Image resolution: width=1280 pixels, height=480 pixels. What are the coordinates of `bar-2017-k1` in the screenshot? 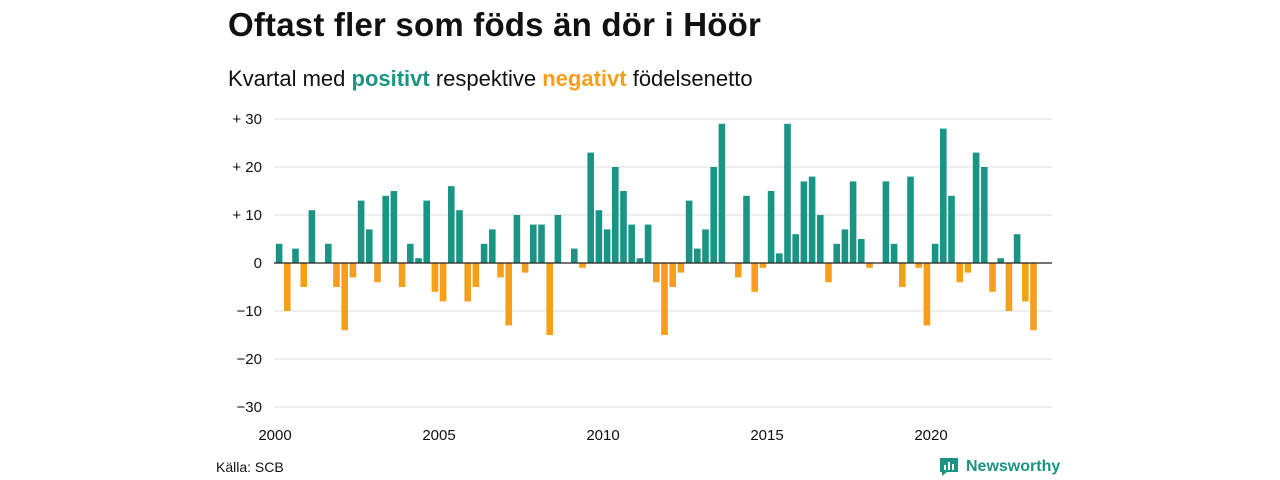 It's located at (836, 253).